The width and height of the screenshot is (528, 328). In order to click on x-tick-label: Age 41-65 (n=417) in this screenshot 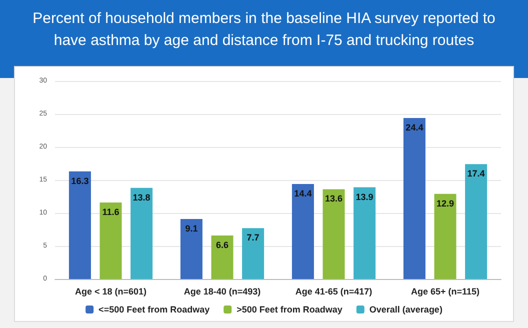, I will do `click(333, 291)`.